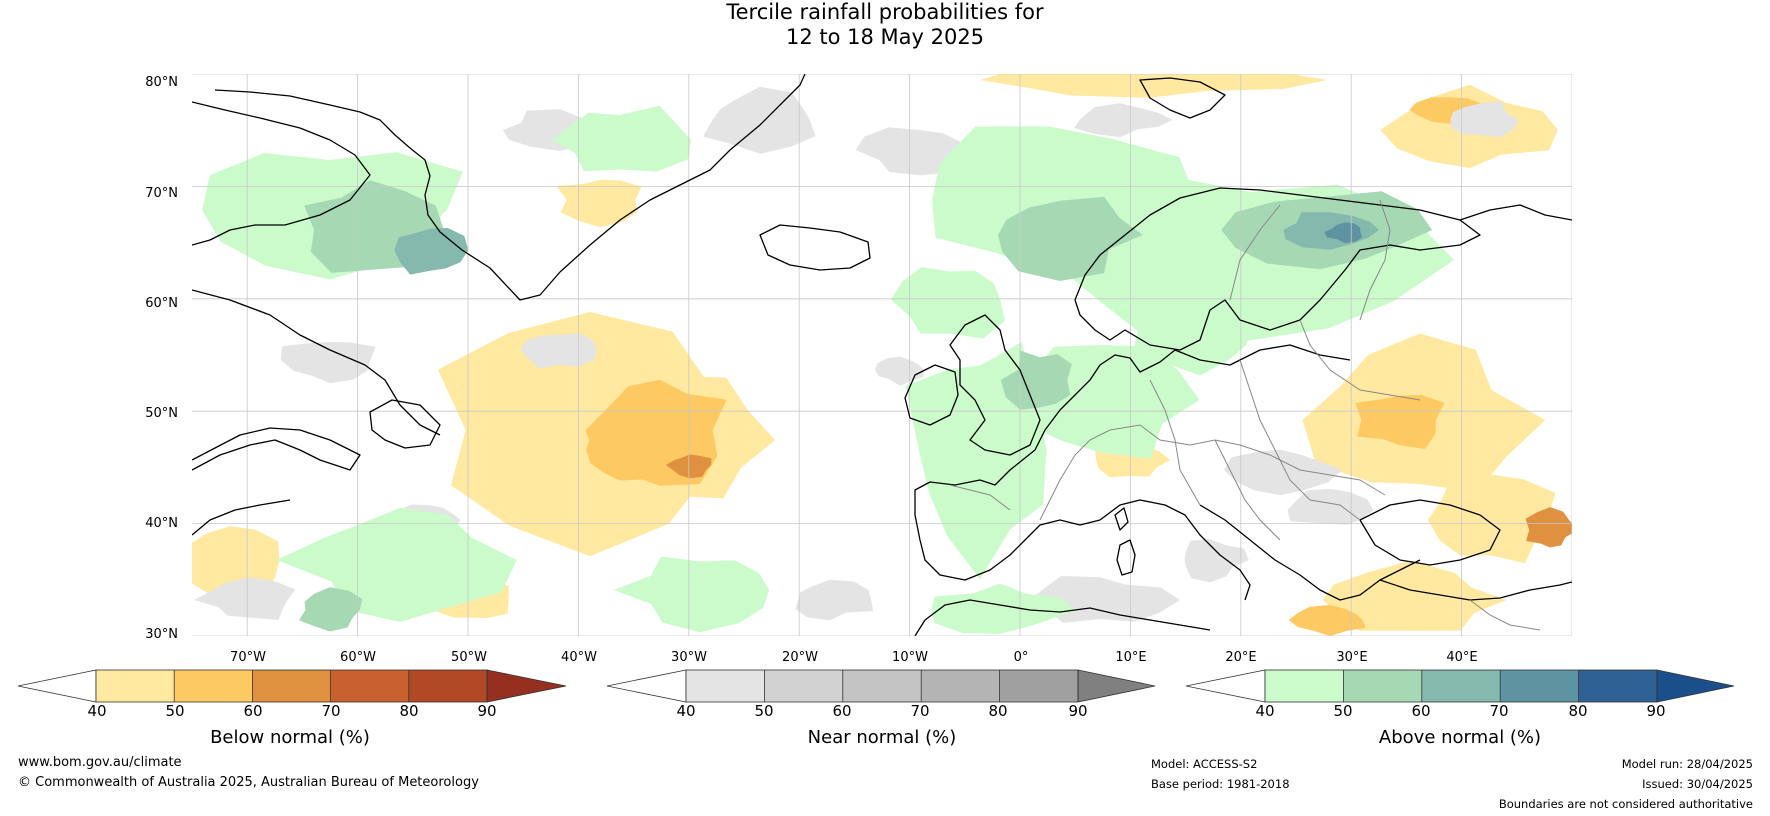 This screenshot has height=816, width=1770. Describe the element at coordinates (910, 657) in the screenshot. I see `lon-label-10w: 10°W` at that location.